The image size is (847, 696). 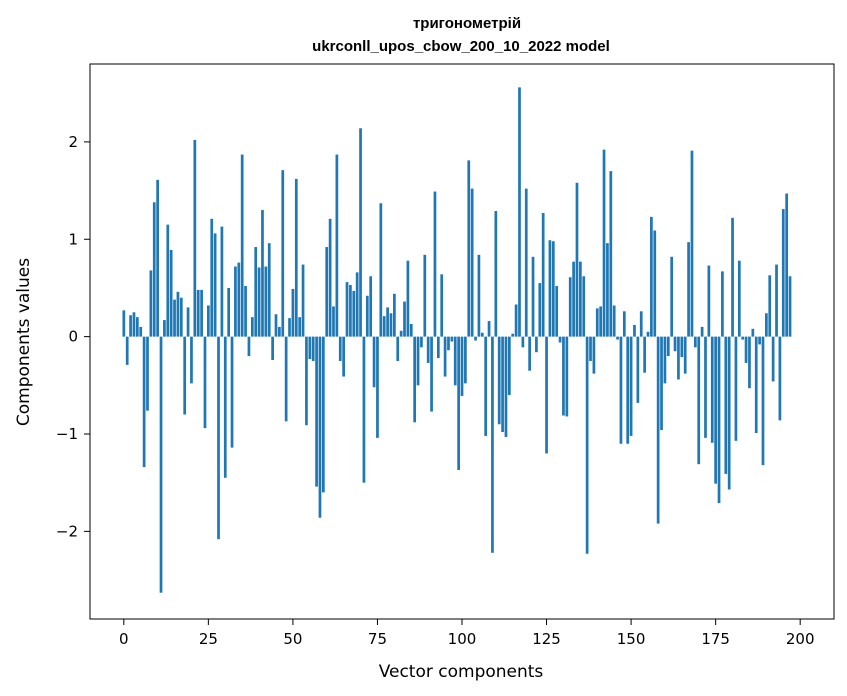 What do you see at coordinates (467, 23) in the screenshot?
I see `chart-title: тригонометрій` at bounding box center [467, 23].